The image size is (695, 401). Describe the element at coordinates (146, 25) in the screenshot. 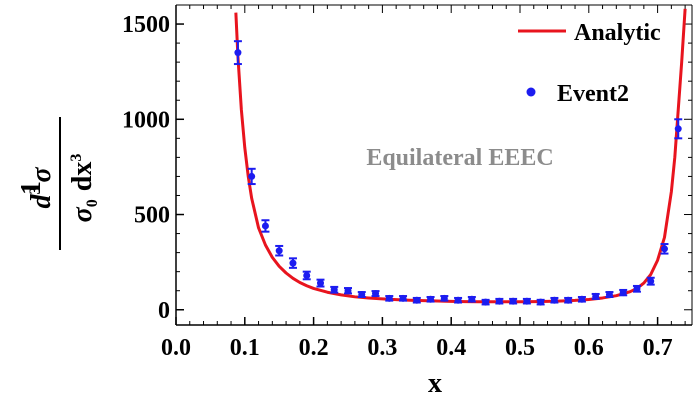

I see `y-tick-label: 1500` at that location.